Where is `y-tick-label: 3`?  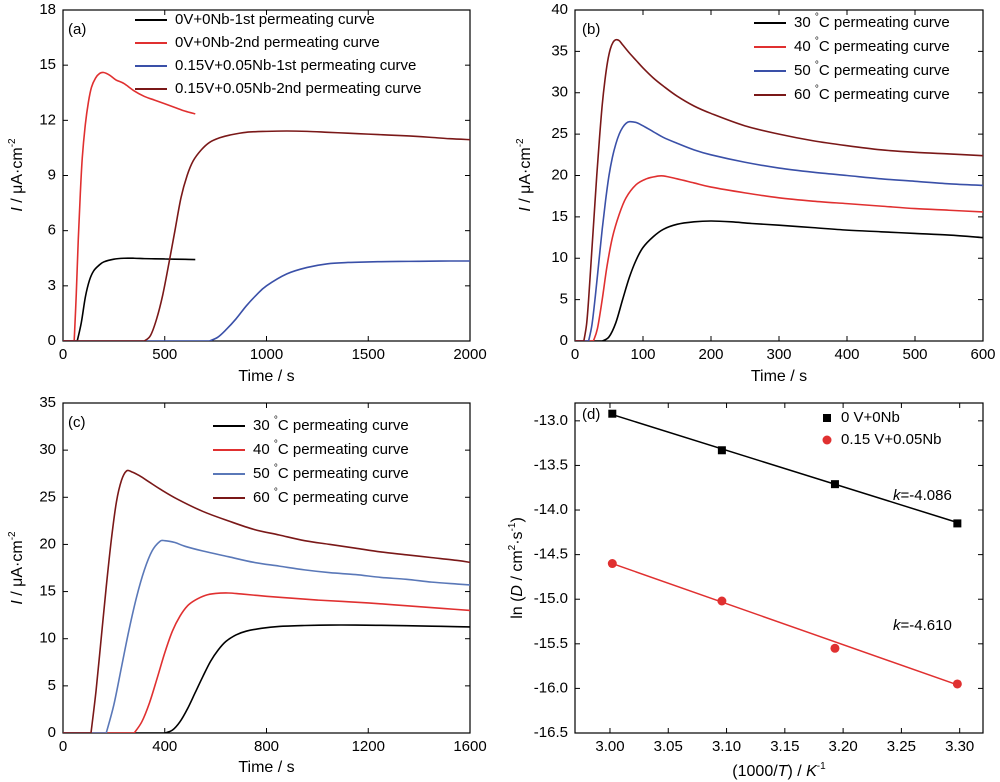 y-tick-label: 3 is located at coordinates (52, 285).